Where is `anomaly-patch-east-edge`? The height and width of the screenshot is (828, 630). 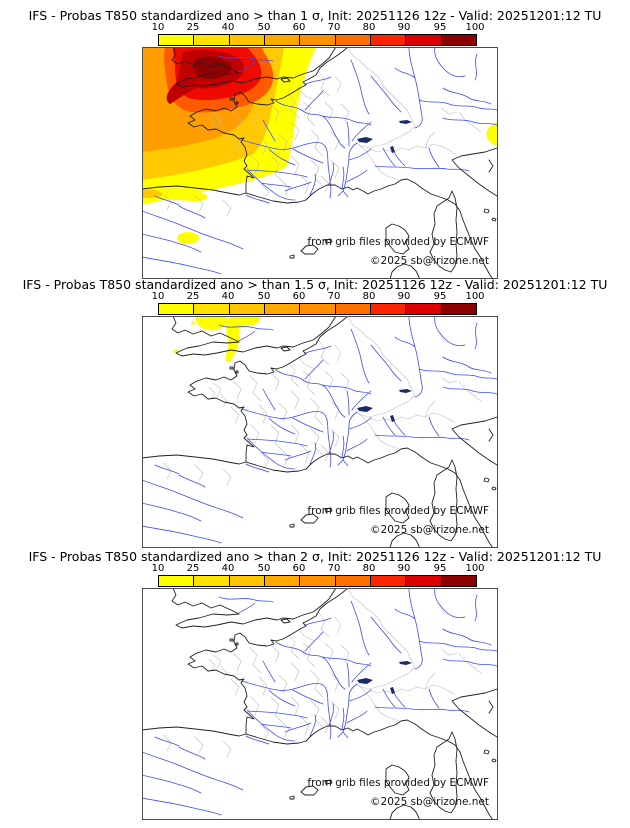
anomaly-patch-east-edge is located at coordinates (491, 134).